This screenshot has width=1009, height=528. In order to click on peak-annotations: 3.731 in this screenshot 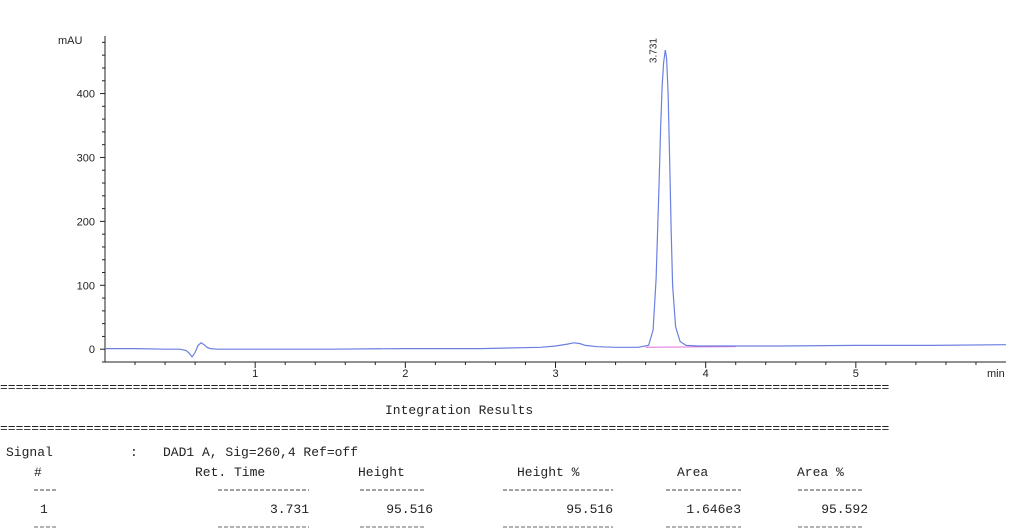, I will do `click(653, 50)`.